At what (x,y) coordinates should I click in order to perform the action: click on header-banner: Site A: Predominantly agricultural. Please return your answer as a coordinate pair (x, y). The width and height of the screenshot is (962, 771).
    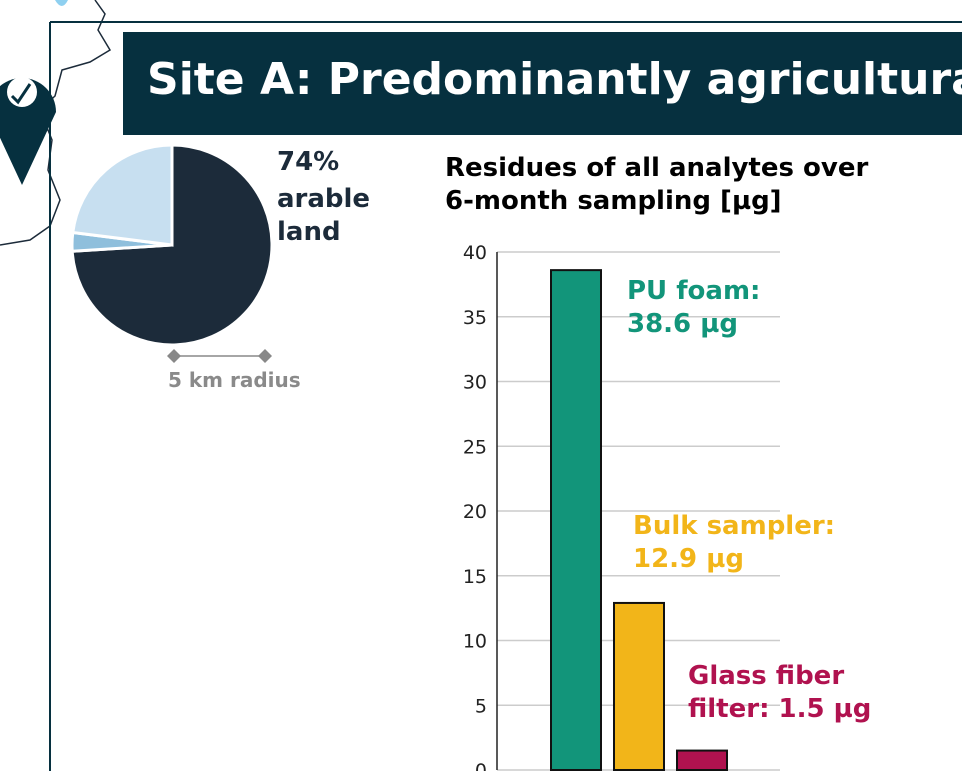
    Looking at the image, I should click on (542, 83).